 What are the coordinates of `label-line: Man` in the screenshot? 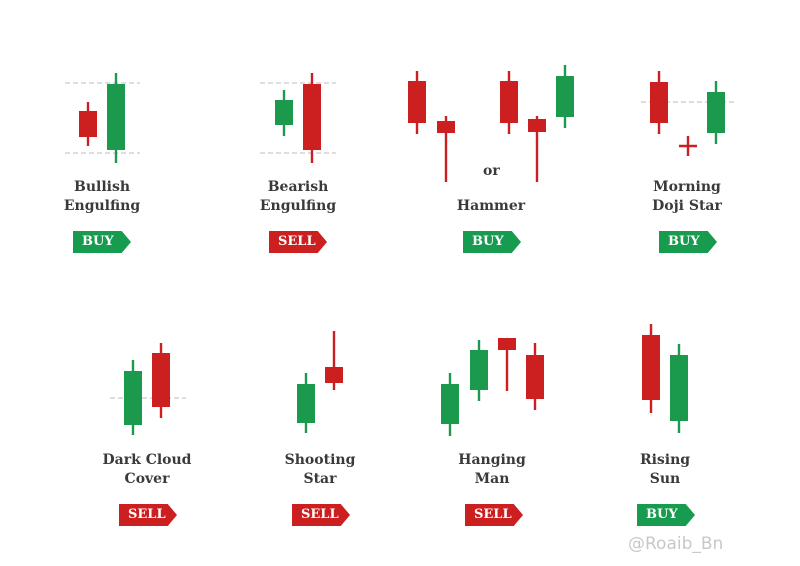 It's located at (492, 479).